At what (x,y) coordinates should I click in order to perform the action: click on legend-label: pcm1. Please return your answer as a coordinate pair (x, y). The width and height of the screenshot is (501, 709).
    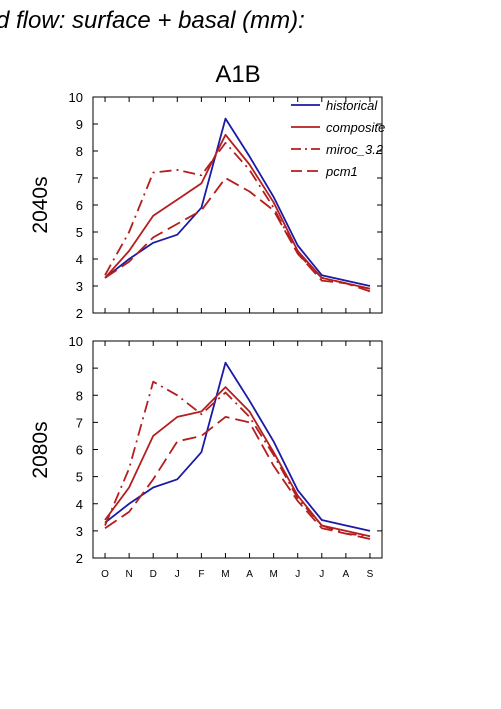
    Looking at the image, I should click on (341, 171).